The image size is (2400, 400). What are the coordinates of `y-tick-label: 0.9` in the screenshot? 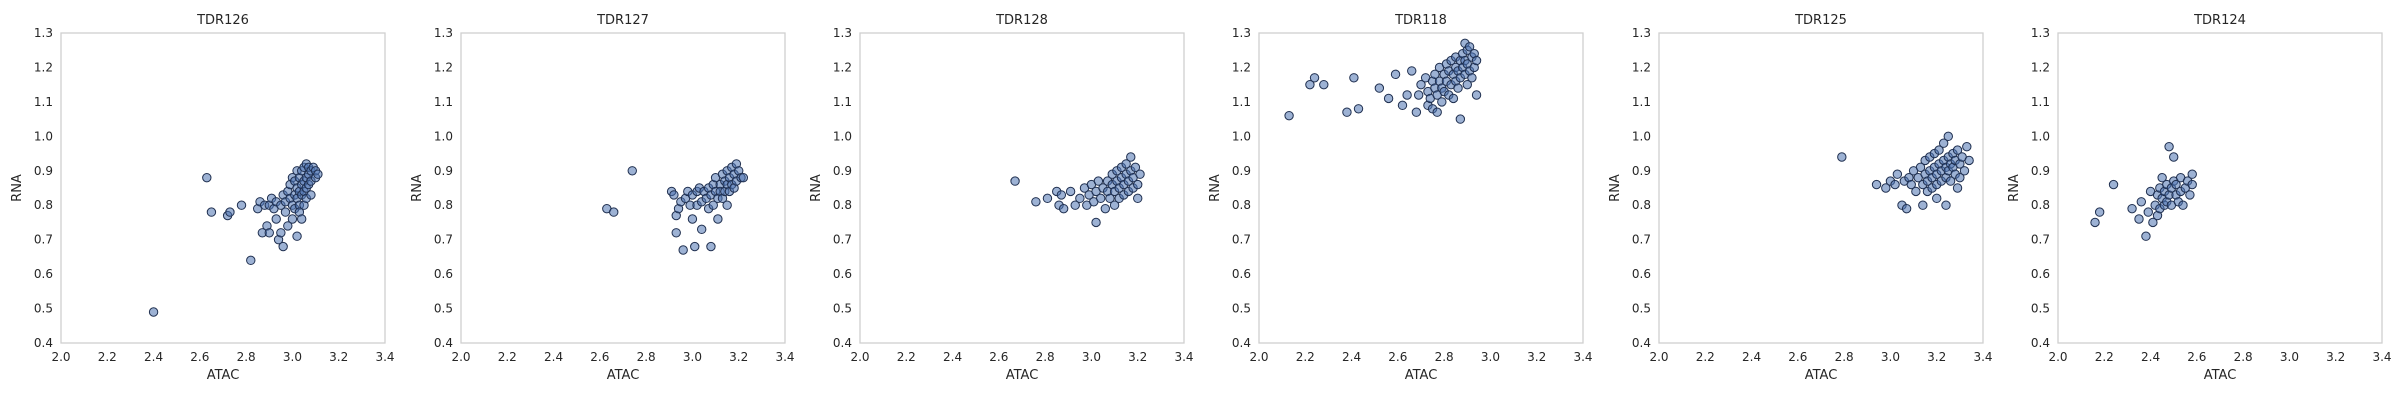 It's located at (2040, 171).